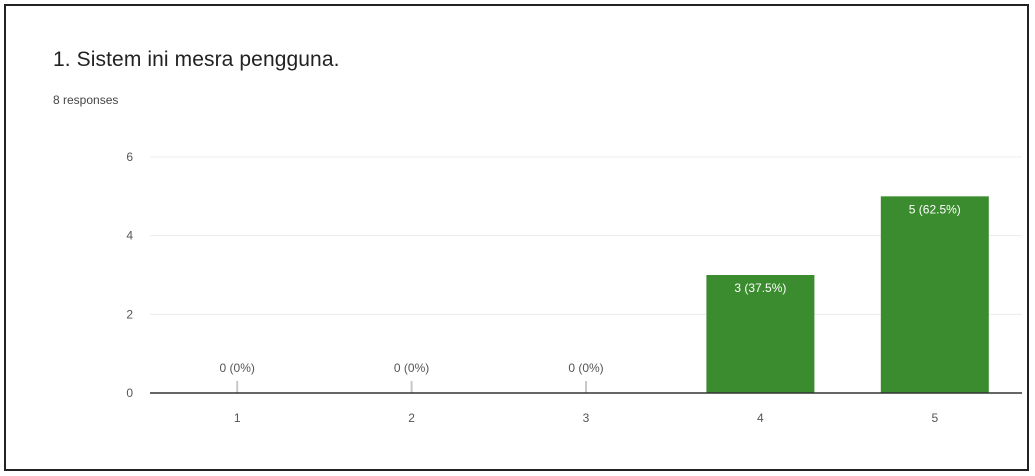 The width and height of the screenshot is (1035, 476). Describe the element at coordinates (129, 314) in the screenshot. I see `y-tick-label: 2` at that location.